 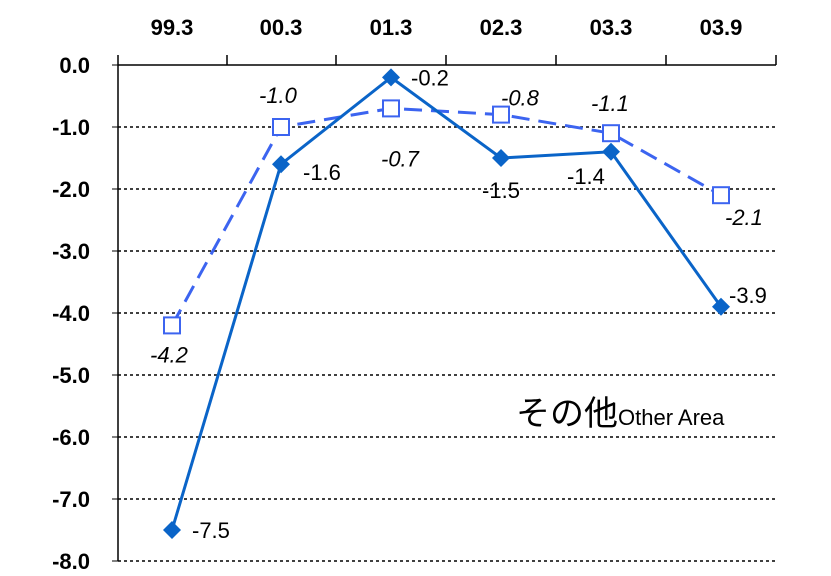 What do you see at coordinates (172, 27) in the screenshot?
I see `x-tick-label: 99.3` at bounding box center [172, 27].